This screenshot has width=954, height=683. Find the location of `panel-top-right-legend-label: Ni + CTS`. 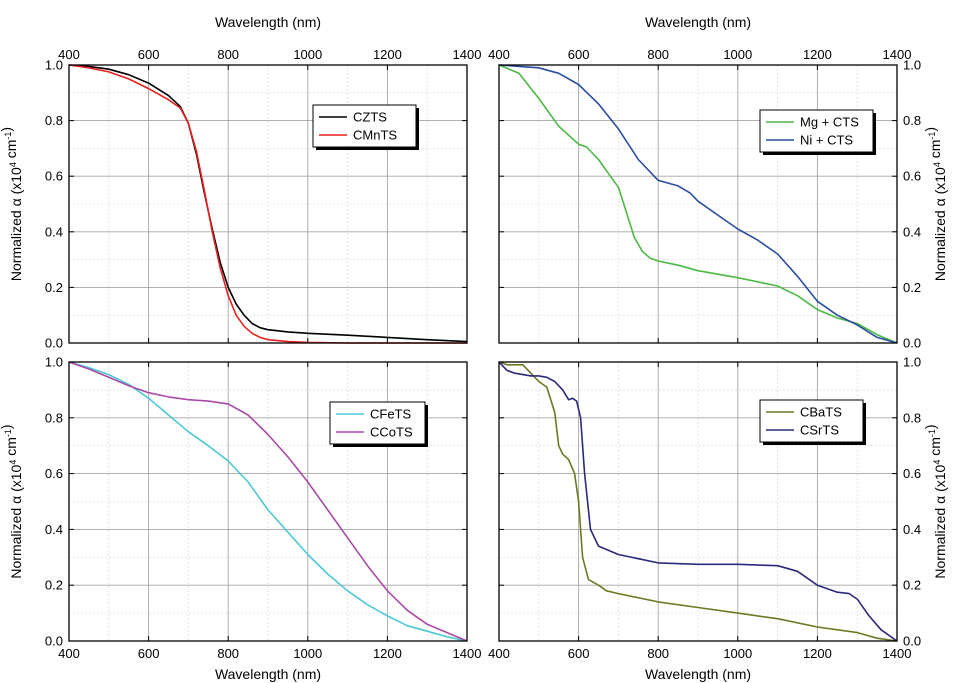

panel-top-right-legend-label: Ni + CTS is located at coordinates (826, 140).